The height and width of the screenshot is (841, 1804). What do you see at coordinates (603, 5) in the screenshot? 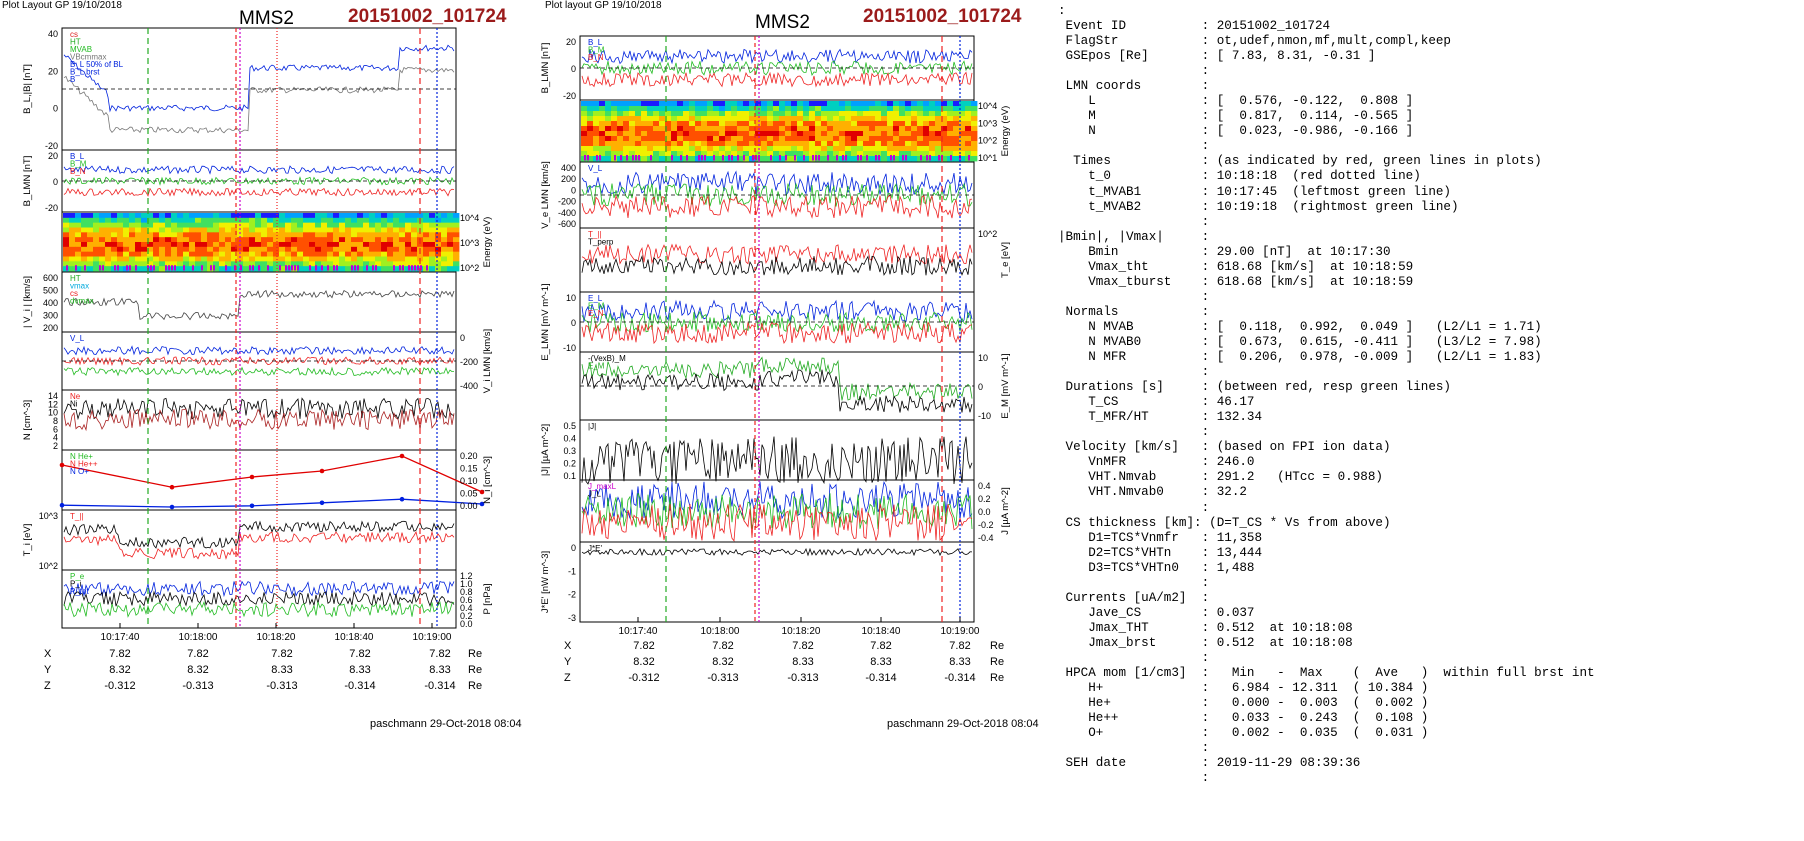
I see `plot-layout-label-2: Plot layout GP 19/10/2018` at bounding box center [603, 5].